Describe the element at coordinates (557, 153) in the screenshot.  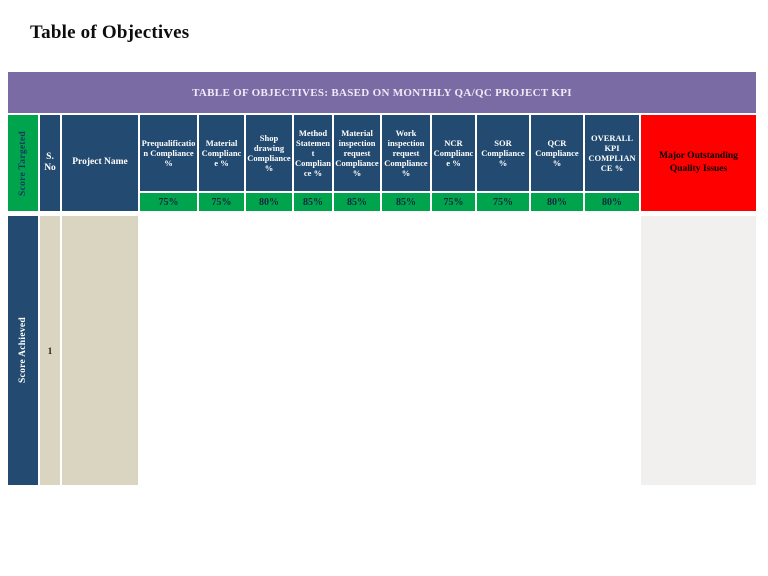
I see `col-header-qcr-compliance: QCR Compliance %` at that location.